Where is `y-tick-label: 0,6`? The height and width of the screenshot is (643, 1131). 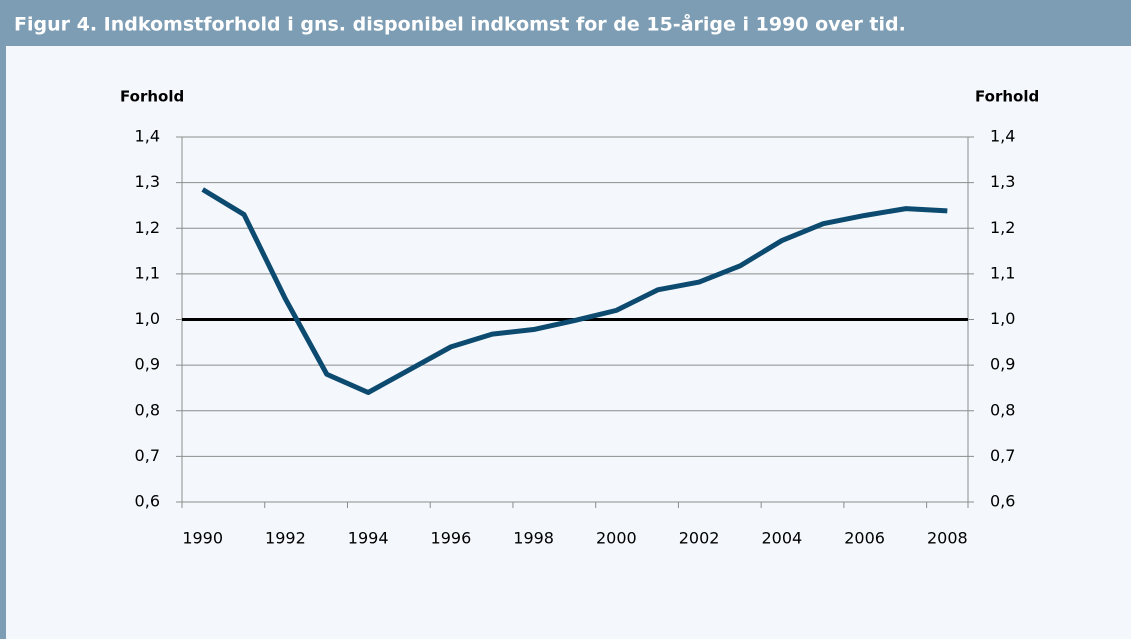 y-tick-label: 0,6 is located at coordinates (147, 501).